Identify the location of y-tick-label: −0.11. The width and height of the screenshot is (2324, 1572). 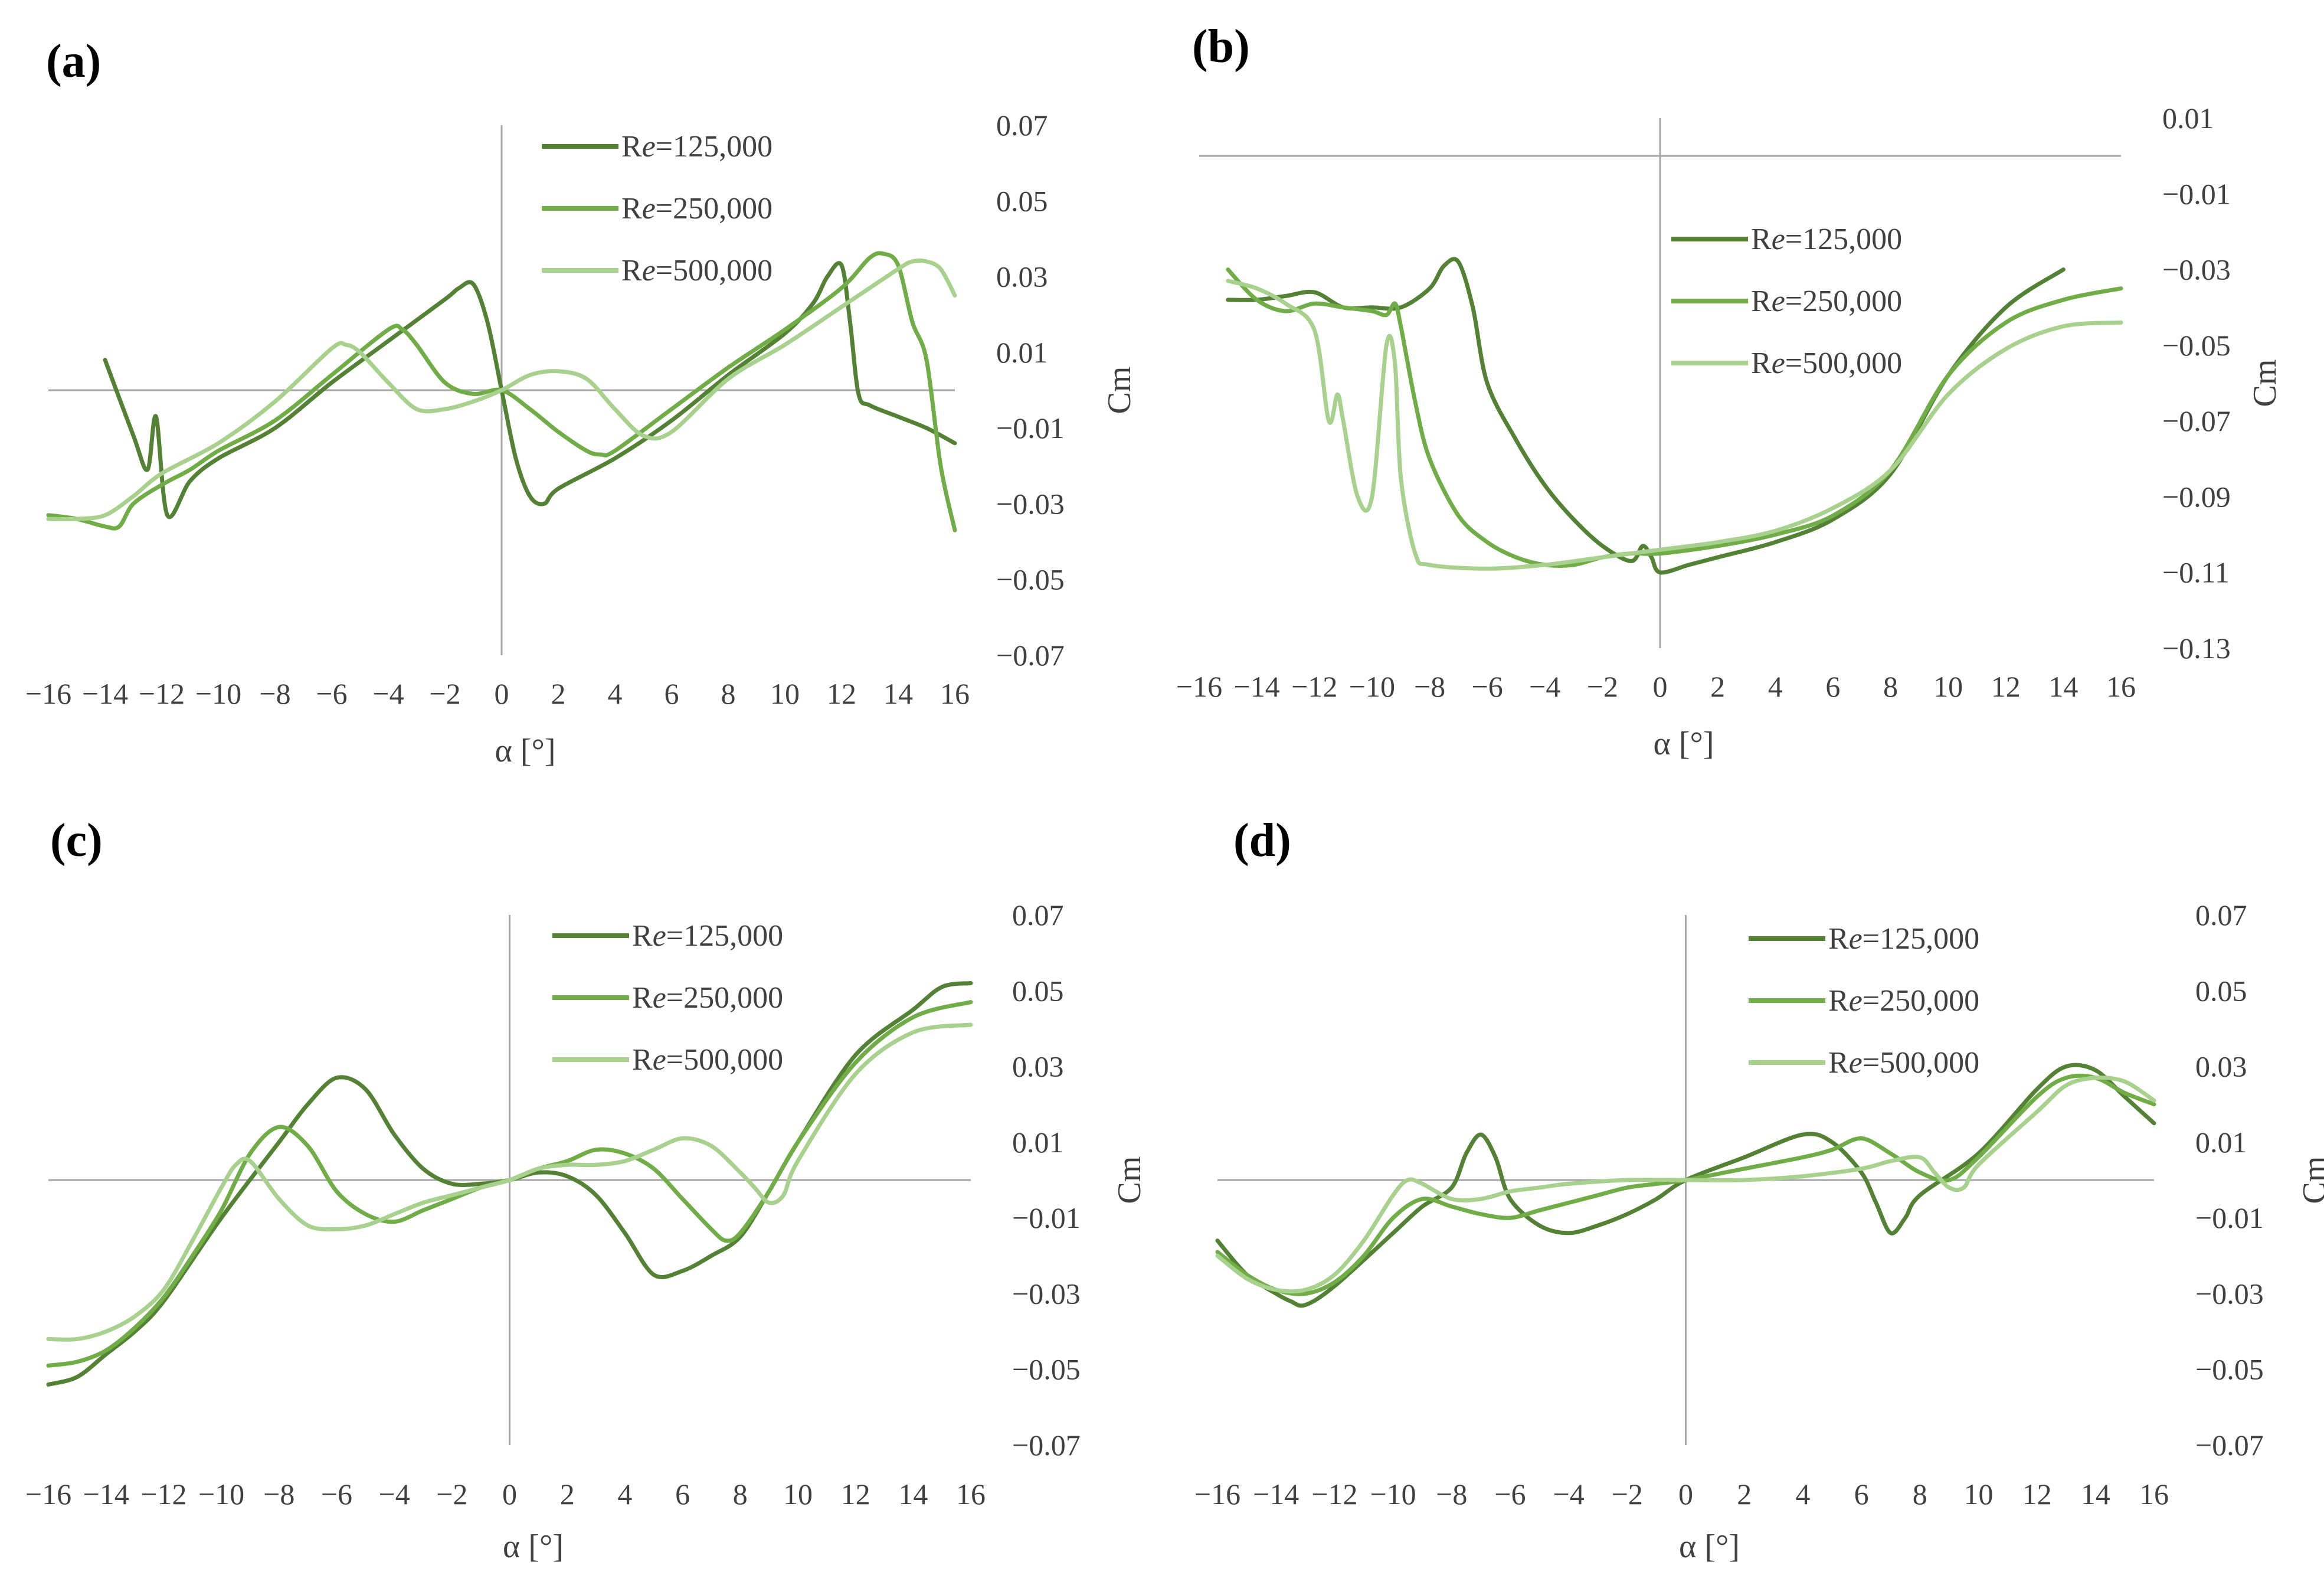
(2196, 572).